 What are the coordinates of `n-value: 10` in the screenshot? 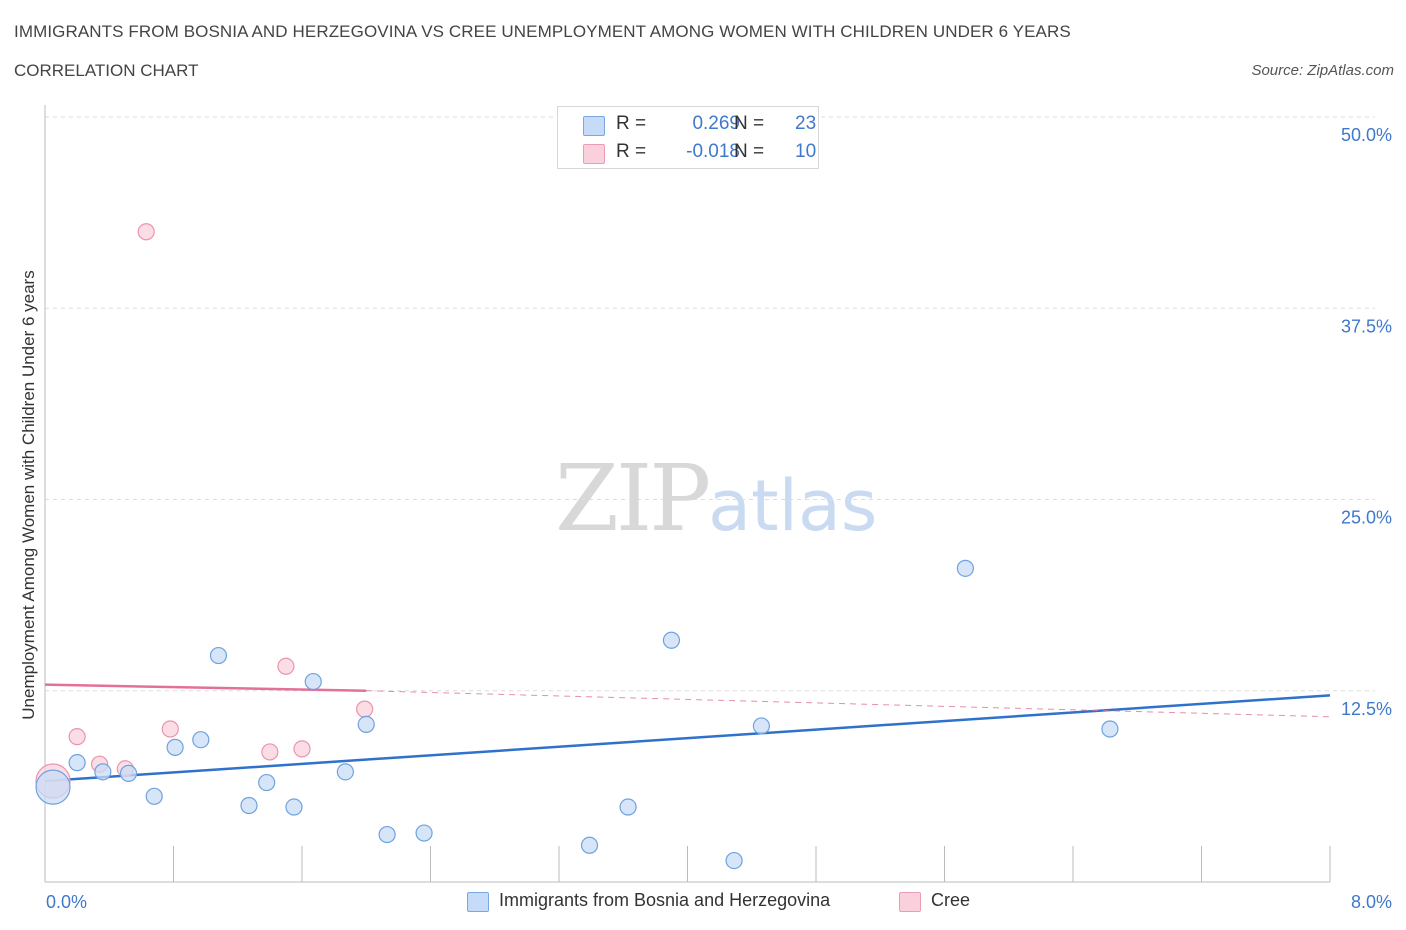 It's located at (806, 151).